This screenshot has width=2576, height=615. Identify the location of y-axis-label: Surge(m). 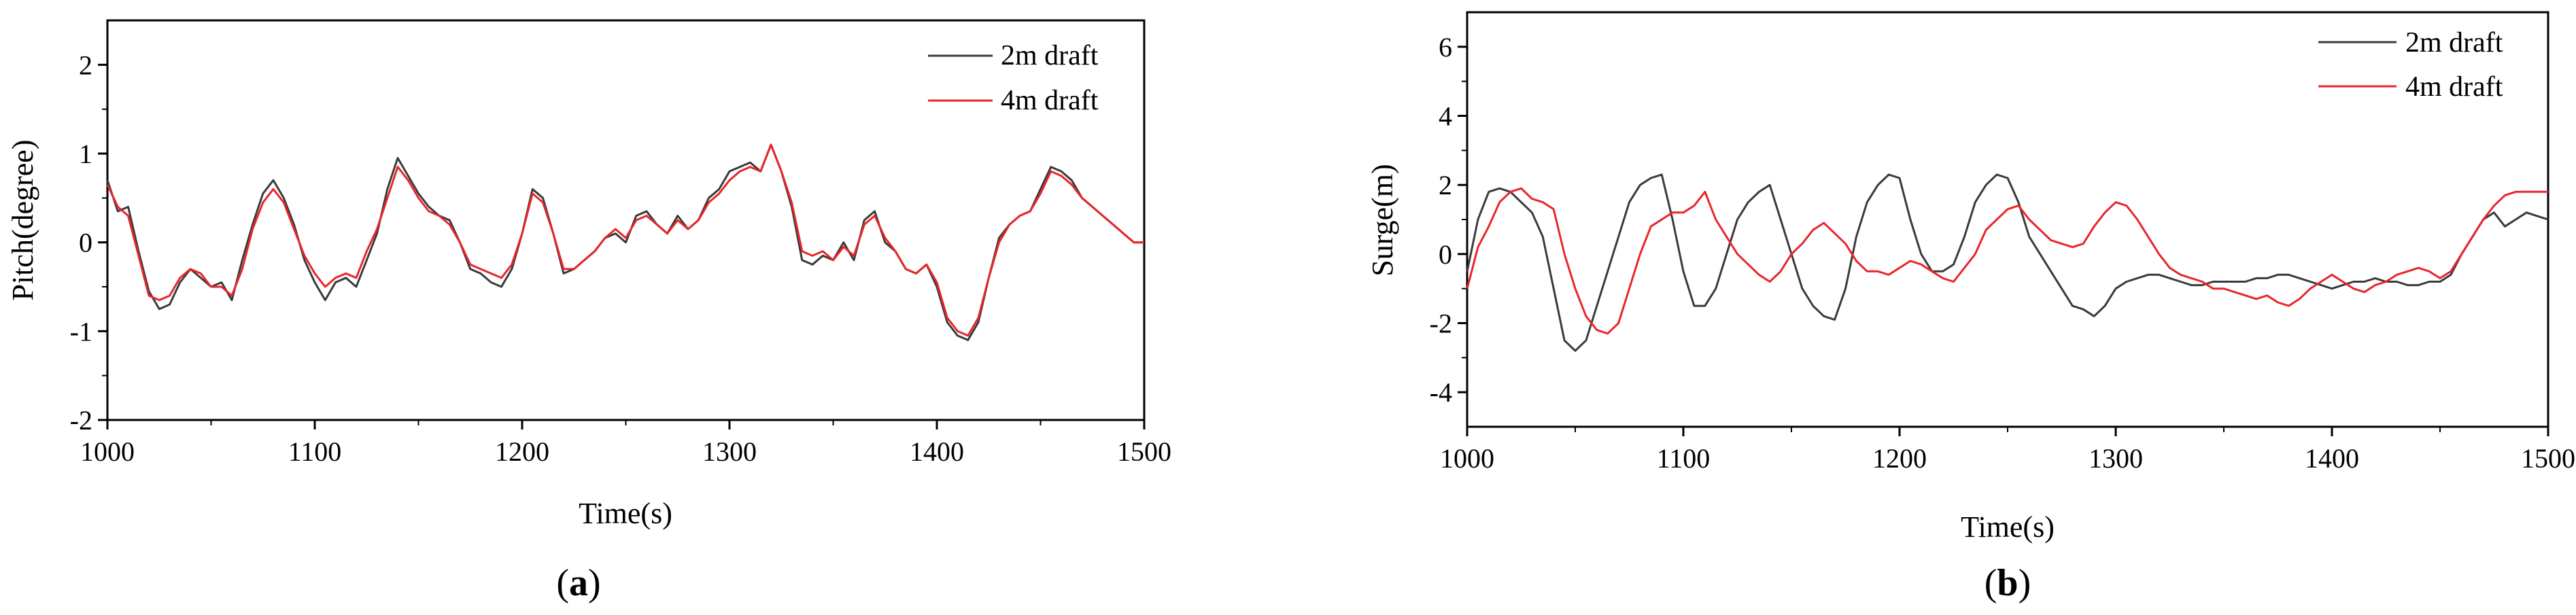
(1382, 220).